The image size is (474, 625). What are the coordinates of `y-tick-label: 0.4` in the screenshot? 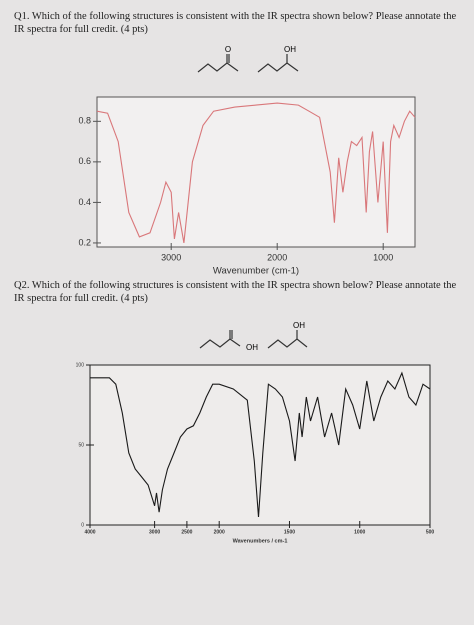 It's located at (84, 202).